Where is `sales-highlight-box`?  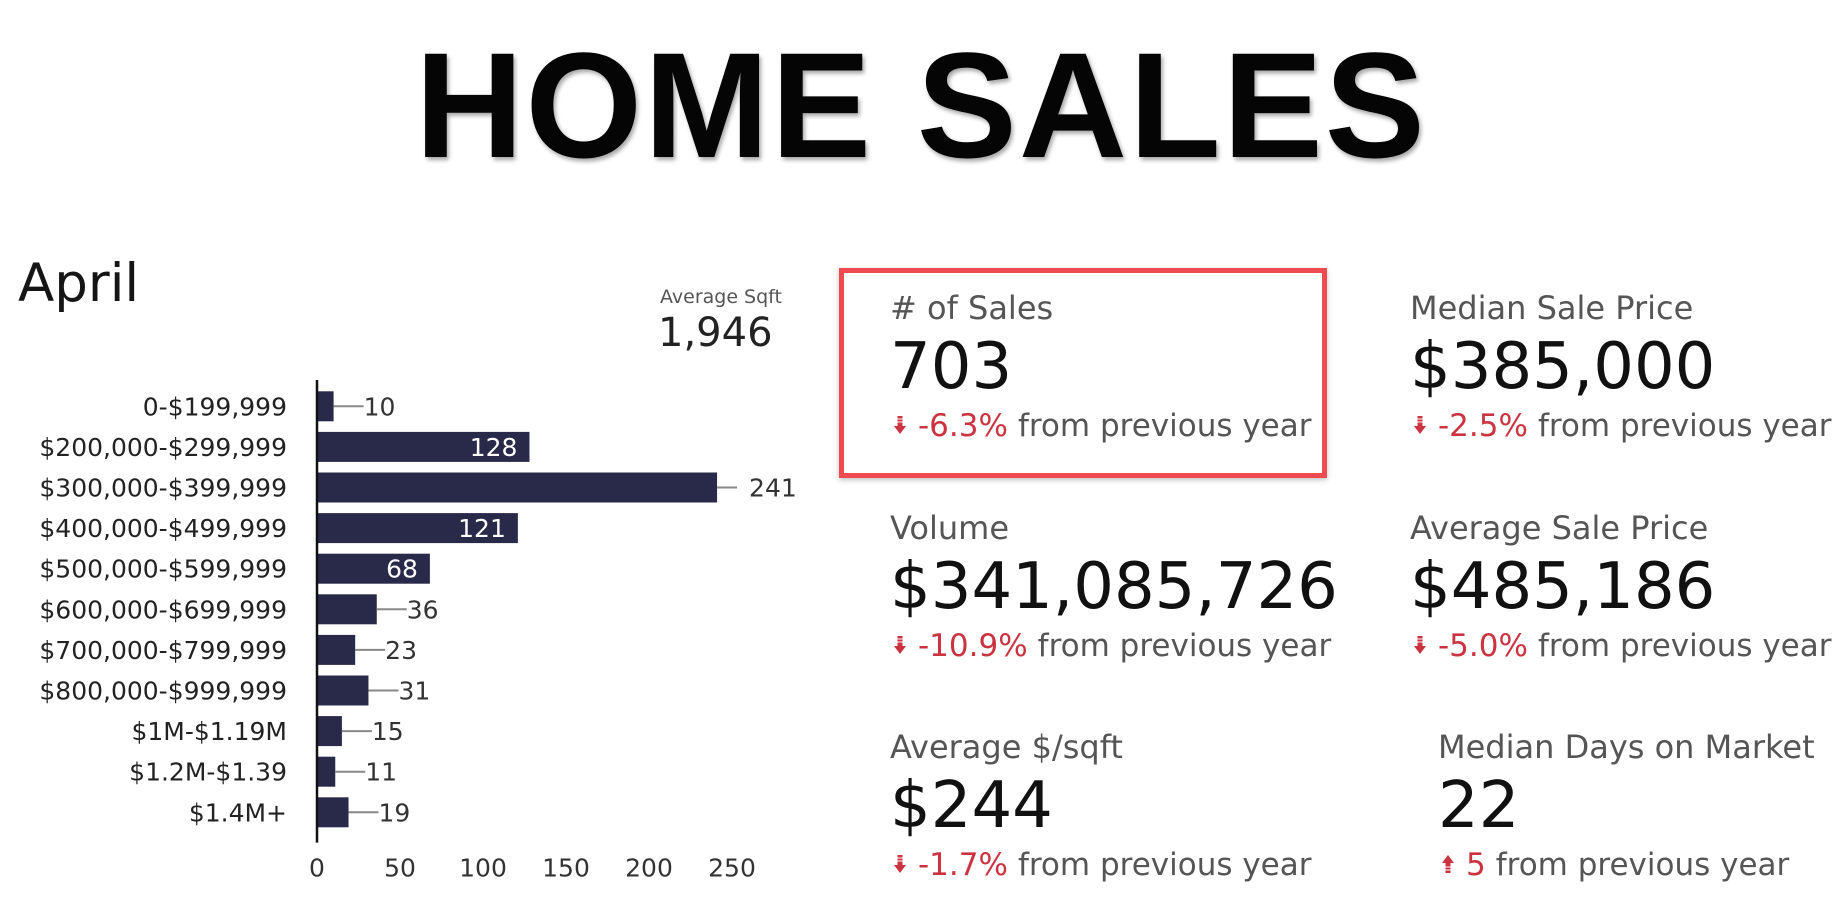
sales-highlight-box is located at coordinates (1083, 373).